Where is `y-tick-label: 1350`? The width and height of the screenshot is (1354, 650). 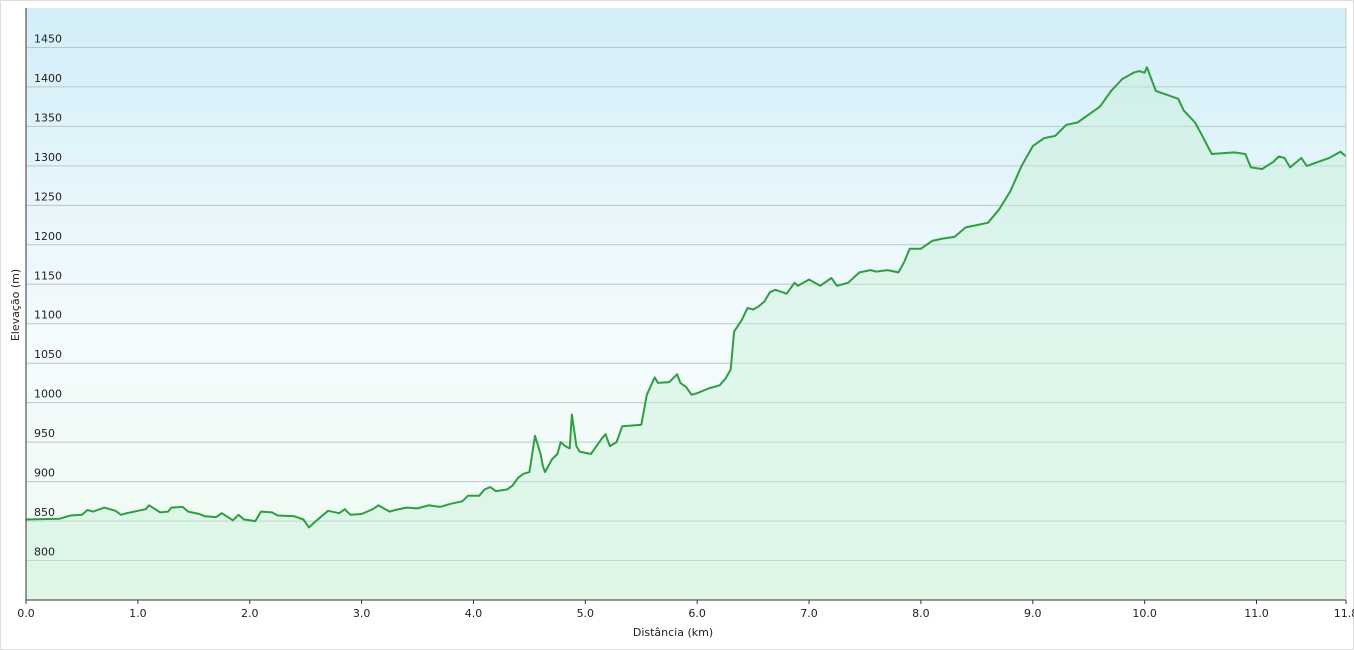
y-tick-label: 1350 is located at coordinates (48, 117).